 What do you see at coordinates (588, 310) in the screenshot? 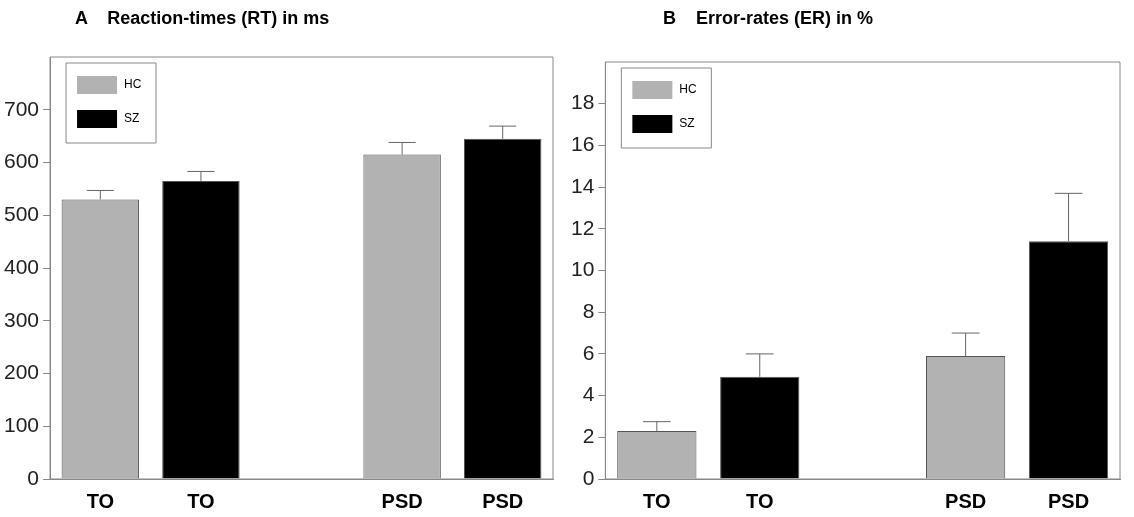
I see `y-tick-label: 8` at bounding box center [588, 310].